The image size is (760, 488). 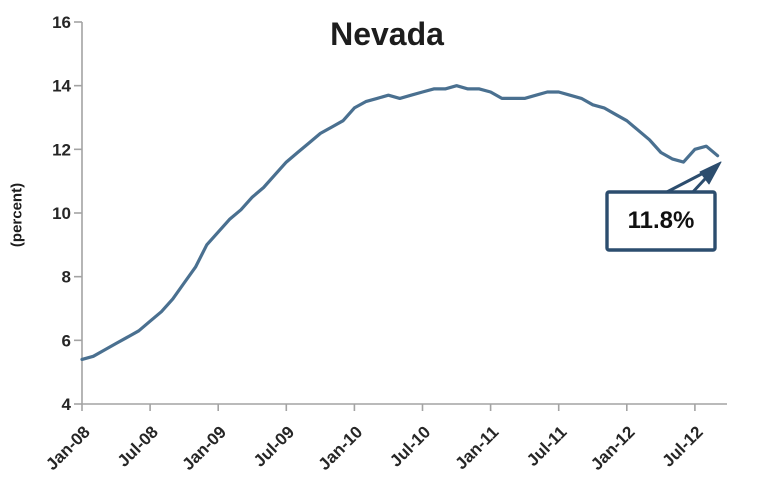 What do you see at coordinates (68, 448) in the screenshot?
I see `x-axis-tick-label: Jan-08` at bounding box center [68, 448].